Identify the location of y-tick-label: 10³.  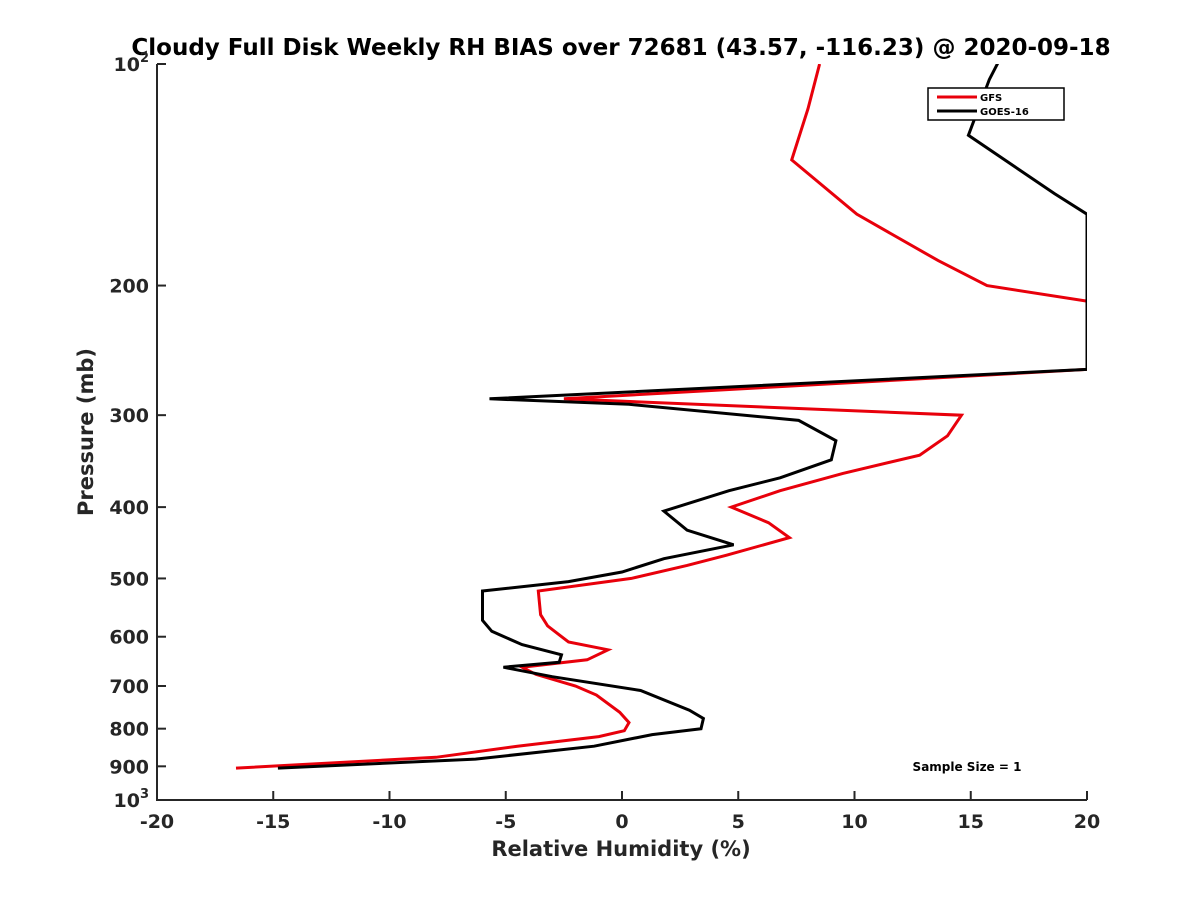
(132, 799).